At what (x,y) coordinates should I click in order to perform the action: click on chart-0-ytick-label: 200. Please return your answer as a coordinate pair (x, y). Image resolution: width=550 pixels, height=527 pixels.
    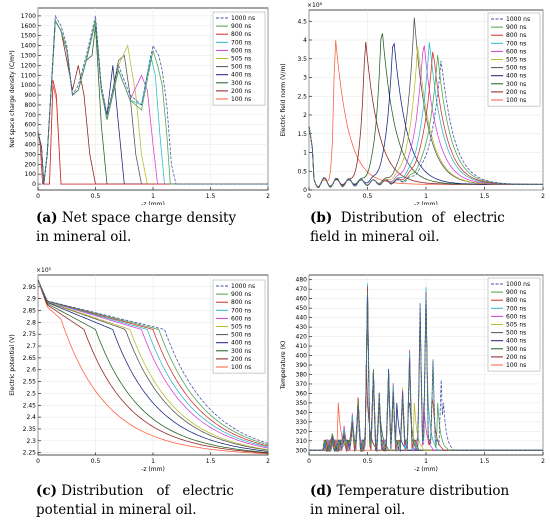
    Looking at the image, I should click on (31, 164).